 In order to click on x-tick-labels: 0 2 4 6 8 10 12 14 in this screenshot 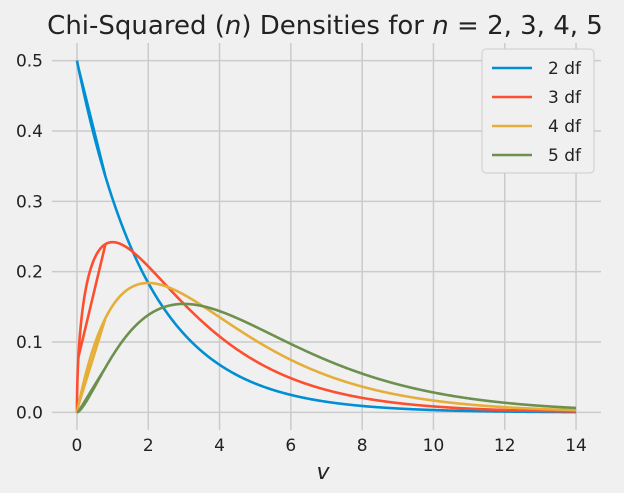, I will do `click(329, 446)`.